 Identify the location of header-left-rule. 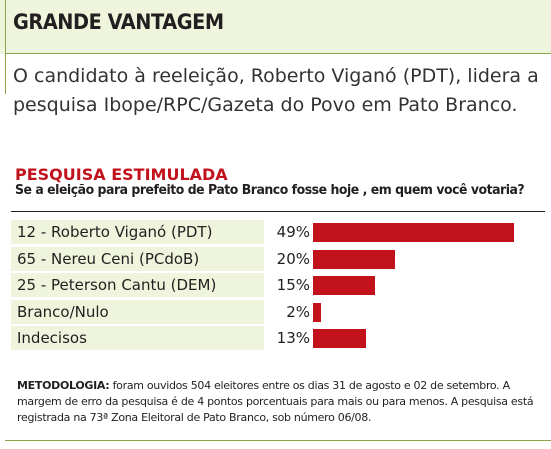
(5, 27).